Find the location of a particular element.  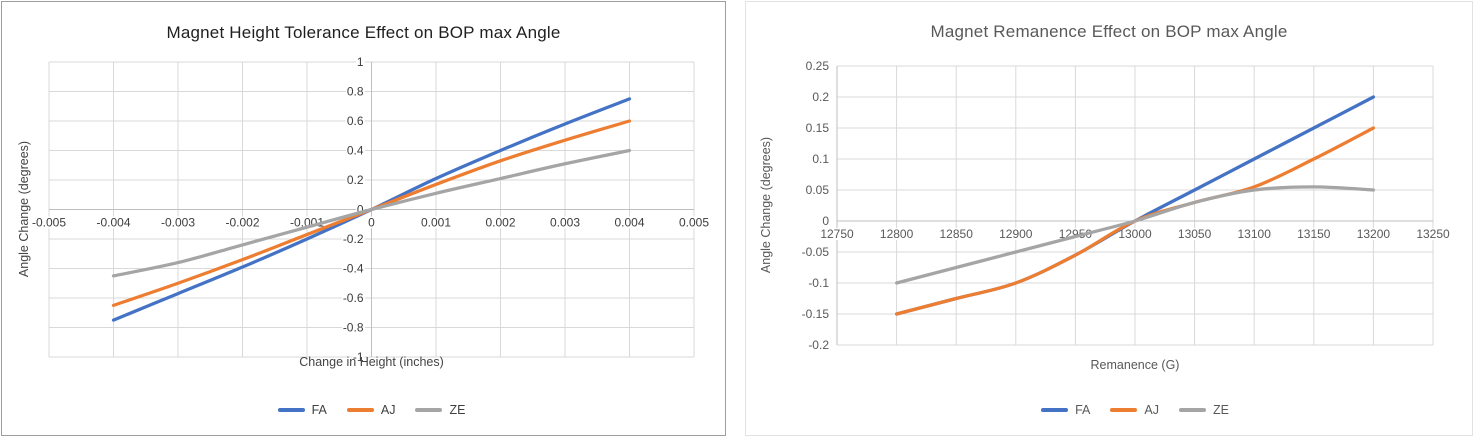

tick-label: 0.004 is located at coordinates (629, 223).